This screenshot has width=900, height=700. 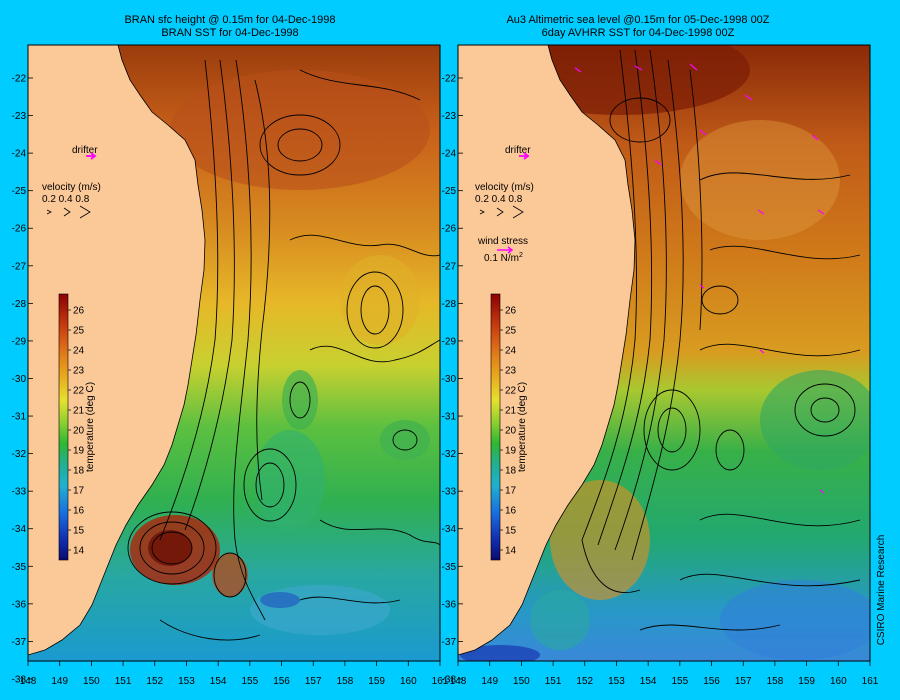 I want to click on credit-text: CSIRO Marine Research, so click(x=881, y=590).